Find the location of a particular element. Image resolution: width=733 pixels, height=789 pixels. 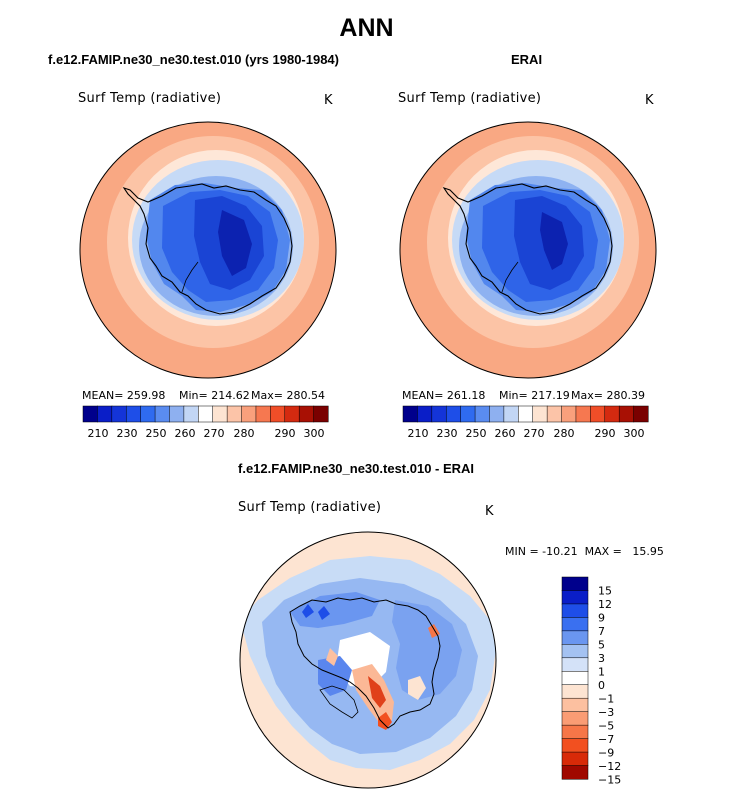

panel1-colorbar: 210 230 250 260 270 280 290 300 is located at coordinates (205, 422).